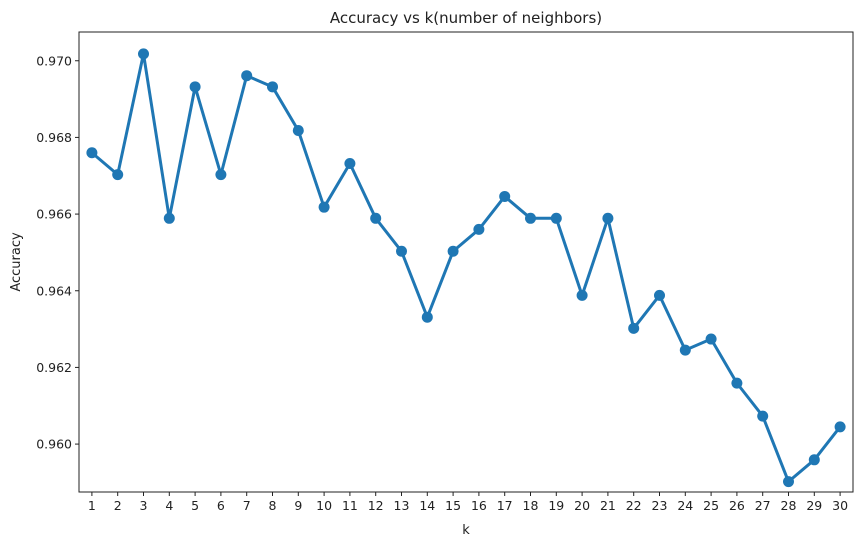 The width and height of the screenshot is (864, 547). What do you see at coordinates (505, 505) in the screenshot?
I see `x-tick-label: 17` at bounding box center [505, 505].